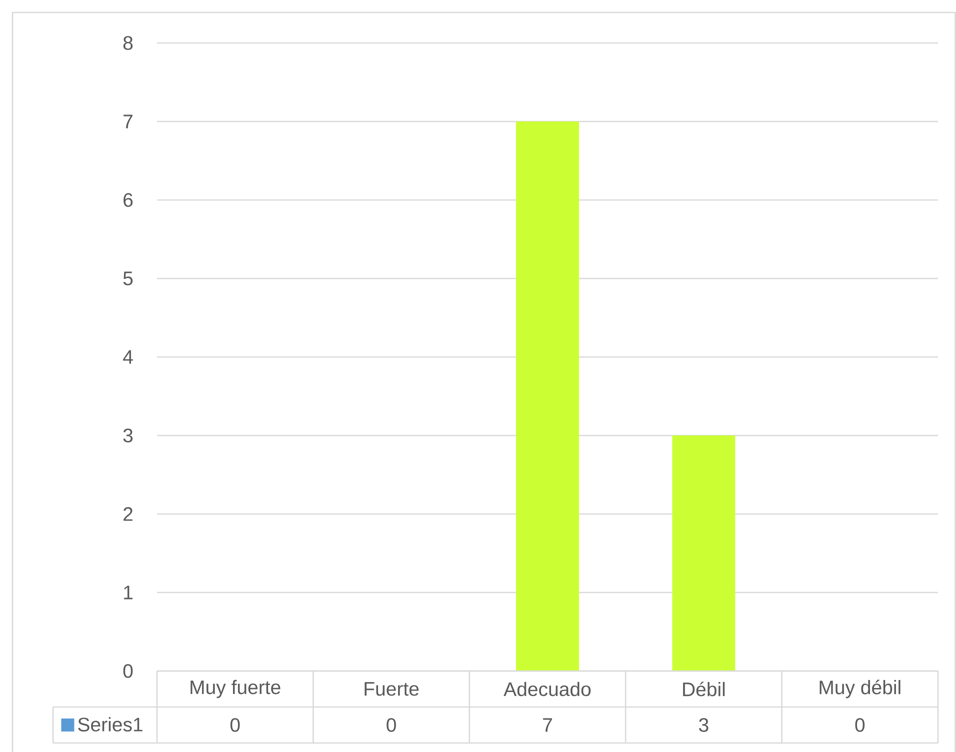 This screenshot has height=752, width=956. Describe the element at coordinates (547, 689) in the screenshot. I see `x-tick-label: Adecuado` at that location.